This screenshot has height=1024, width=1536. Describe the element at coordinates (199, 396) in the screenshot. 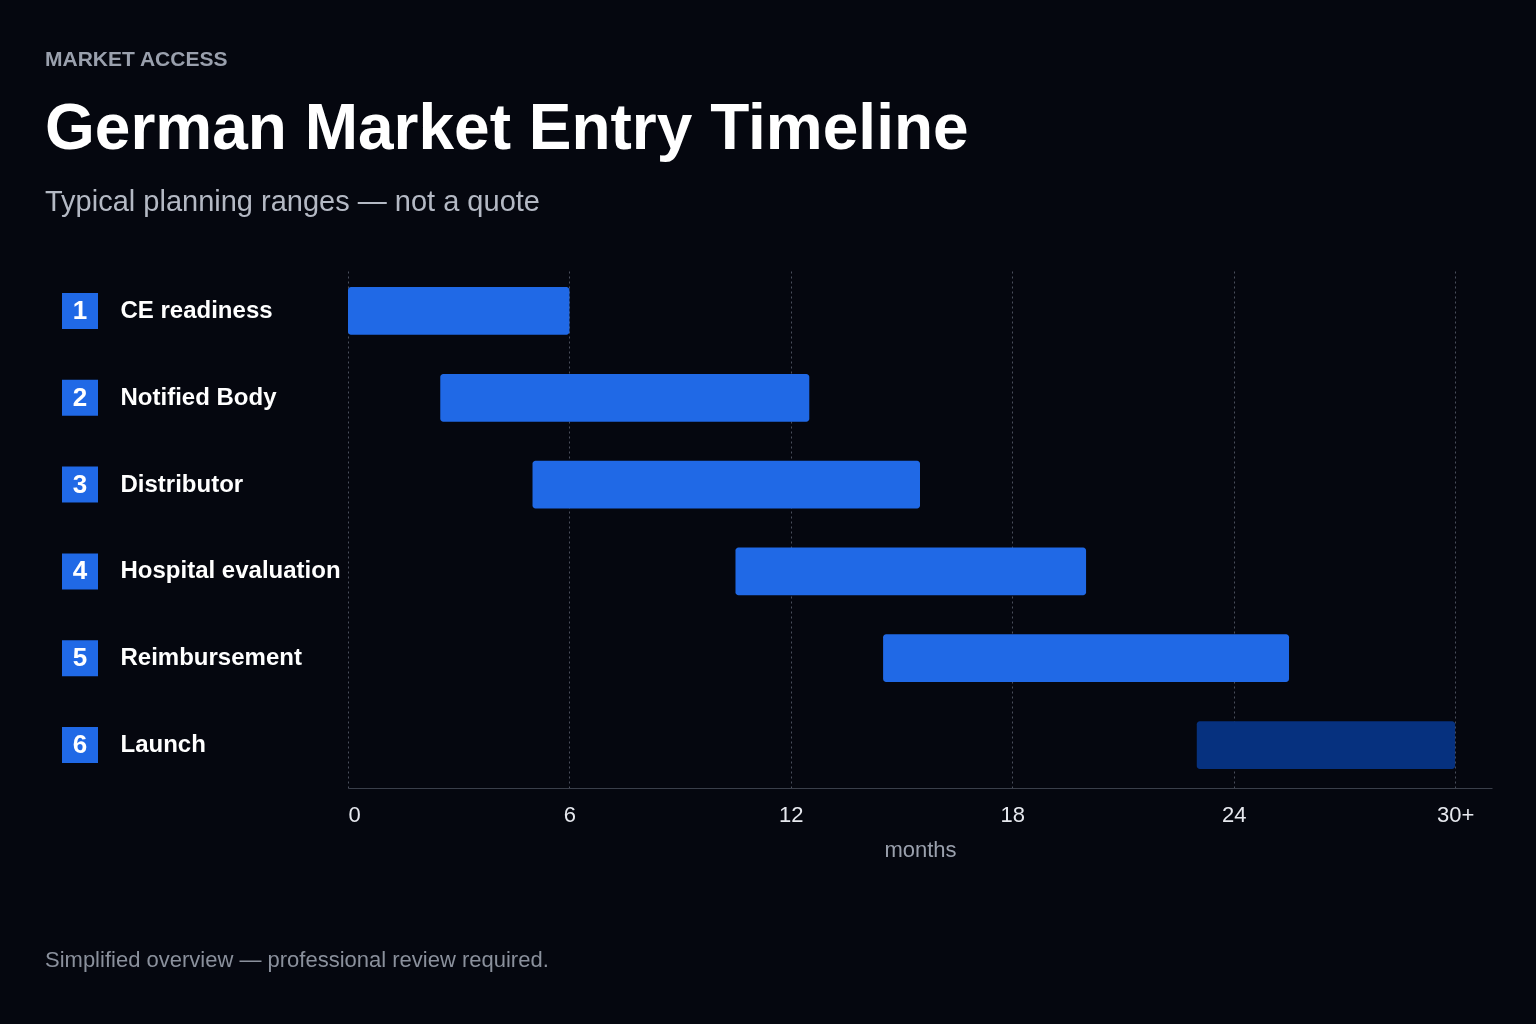

I see `y-tick-label: Notified Body` at that location.